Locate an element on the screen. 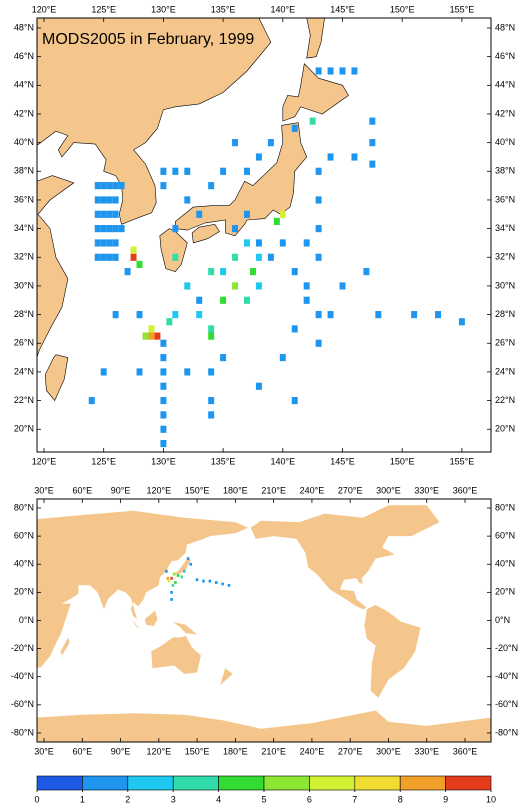 Image resolution: width=529 pixels, height=808 pixels. lon-label: 145°E is located at coordinates (342, 461).